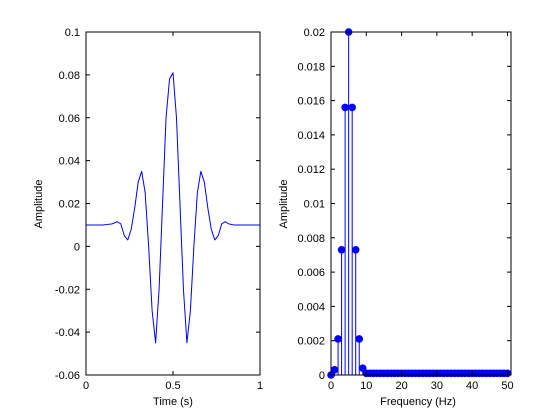 This screenshot has height=420, width=560. What do you see at coordinates (67, 333) in the screenshot?
I see `y-tick-label: -0.04` at bounding box center [67, 333].